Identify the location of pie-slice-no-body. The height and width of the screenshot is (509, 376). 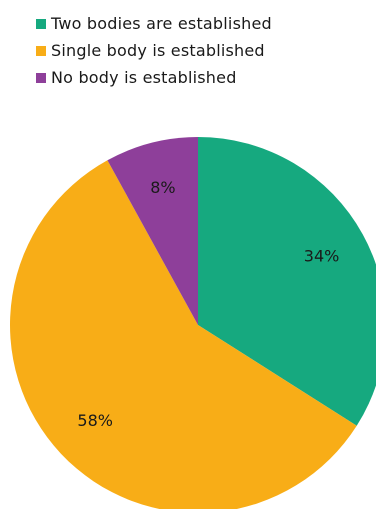
(152, 231).